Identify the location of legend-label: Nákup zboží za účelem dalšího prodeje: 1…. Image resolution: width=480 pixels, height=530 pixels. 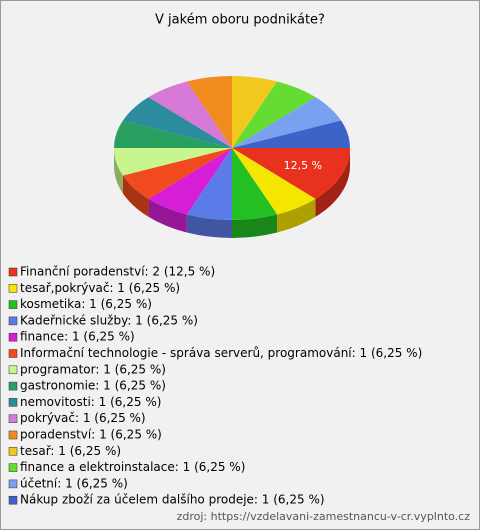
(172, 500).